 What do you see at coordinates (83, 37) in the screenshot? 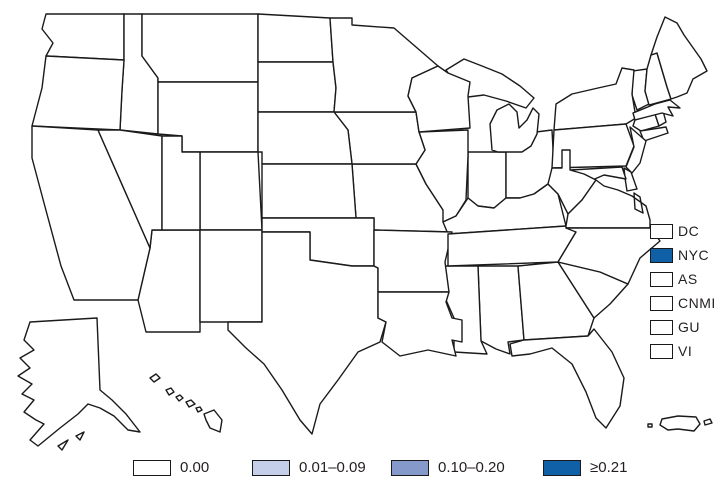
I see `state-wa` at bounding box center [83, 37].